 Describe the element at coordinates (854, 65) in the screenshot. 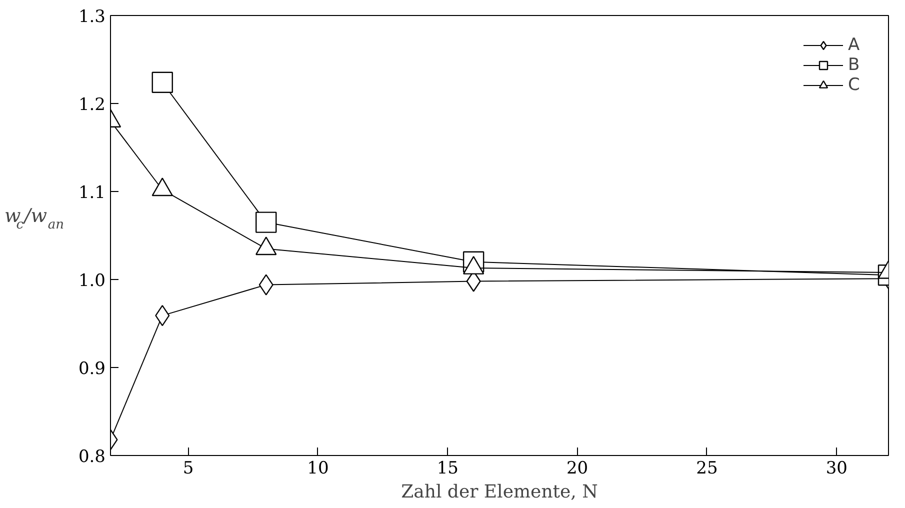

I see `legend-label: B` at that location.